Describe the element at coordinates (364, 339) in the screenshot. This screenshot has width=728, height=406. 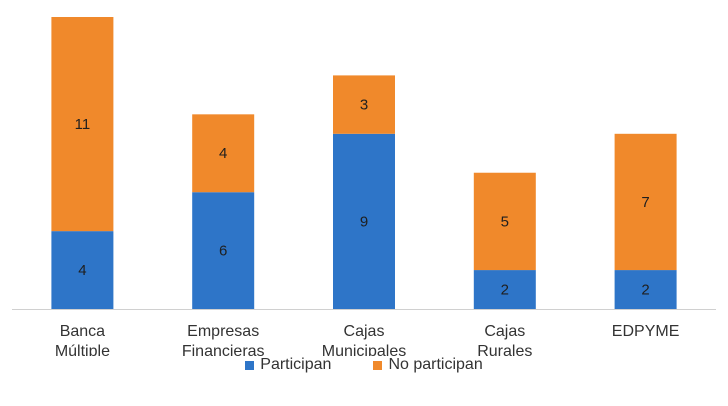
I see `category-label-2: Cajas Municipales` at that location.